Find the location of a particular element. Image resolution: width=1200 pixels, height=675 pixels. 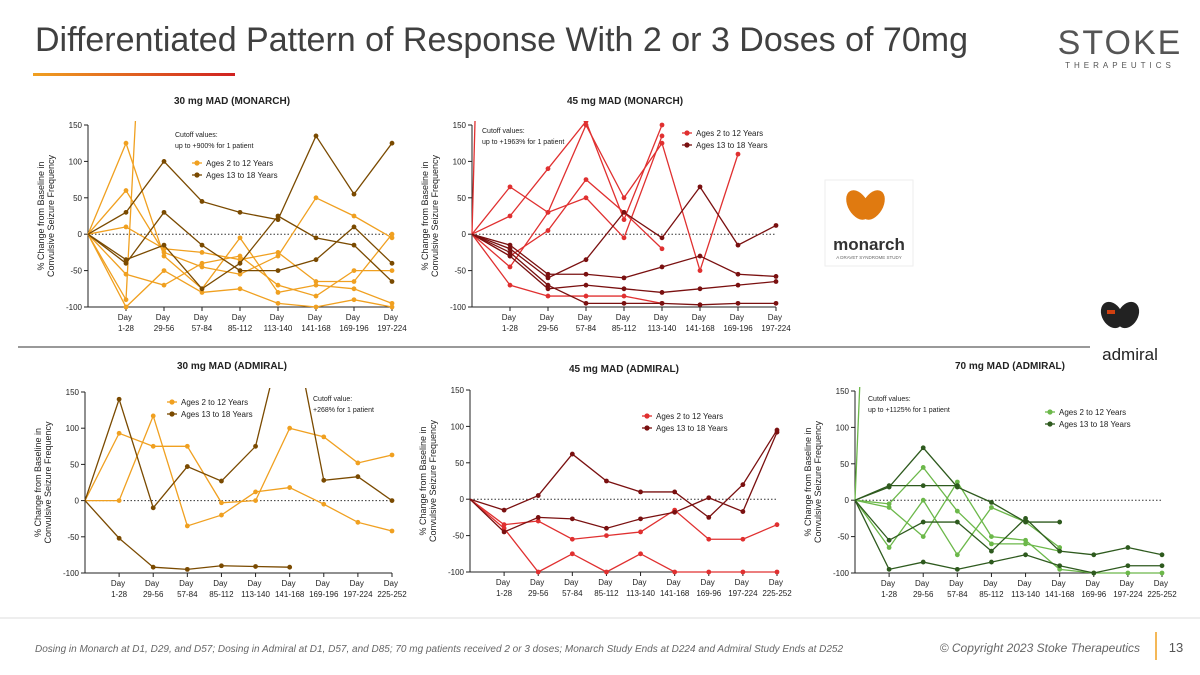

legend-label: Ages 13 to 18 Years is located at coordinates (692, 428).